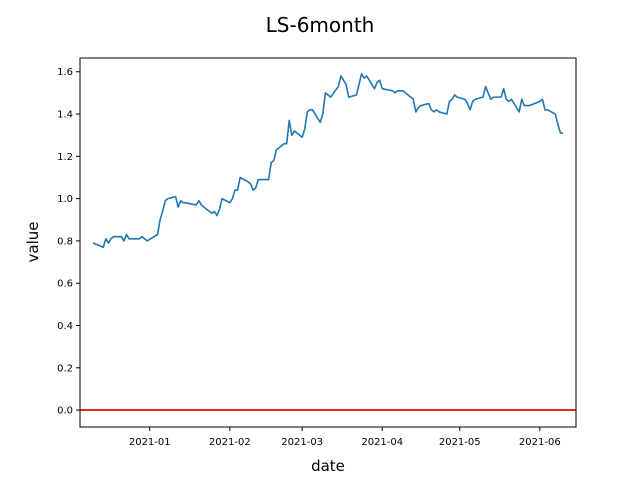  I want to click on y-tick-label: 1.4, so click(65, 115).